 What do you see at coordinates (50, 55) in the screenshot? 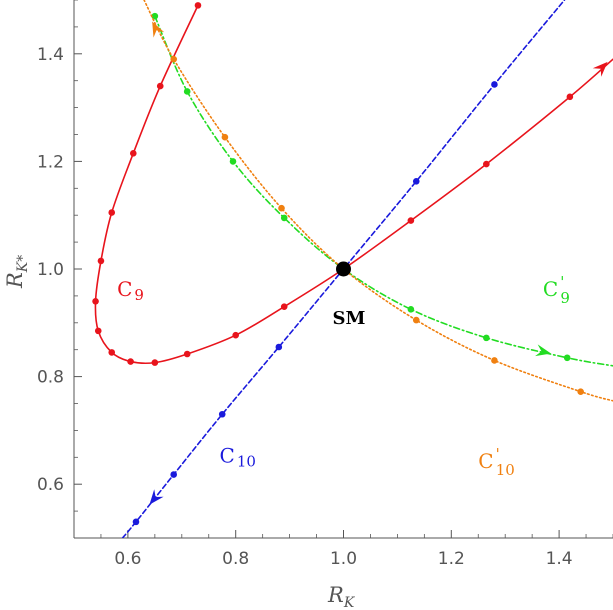
I see `y-tick-label: 1.4` at bounding box center [50, 55].